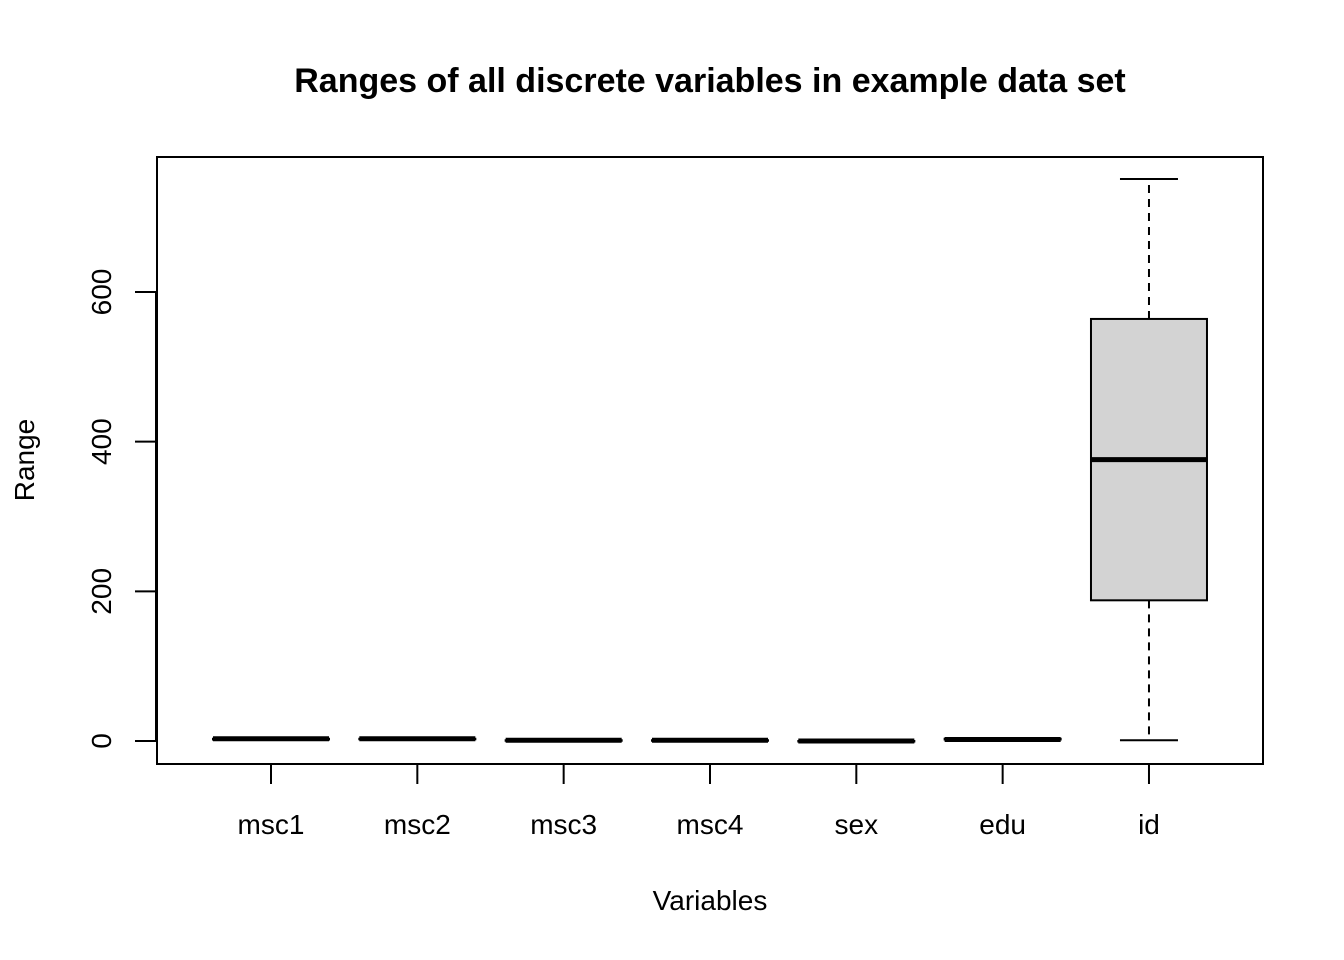 The width and height of the screenshot is (1344, 960). I want to click on x-tick-label: msc1, so click(271, 824).